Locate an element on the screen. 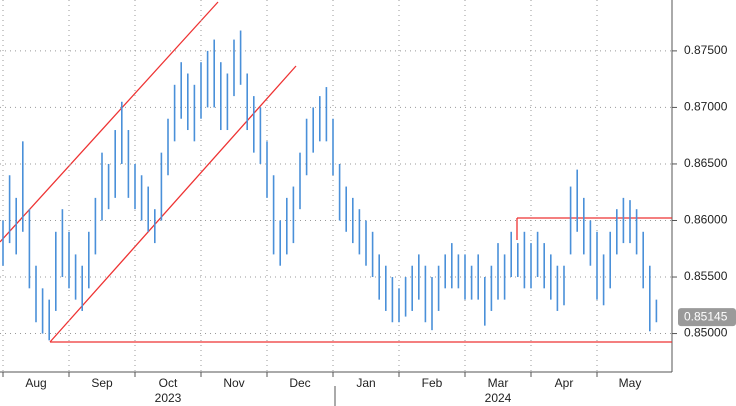 The width and height of the screenshot is (736, 406). last-value-box is located at coordinates (707, 317).